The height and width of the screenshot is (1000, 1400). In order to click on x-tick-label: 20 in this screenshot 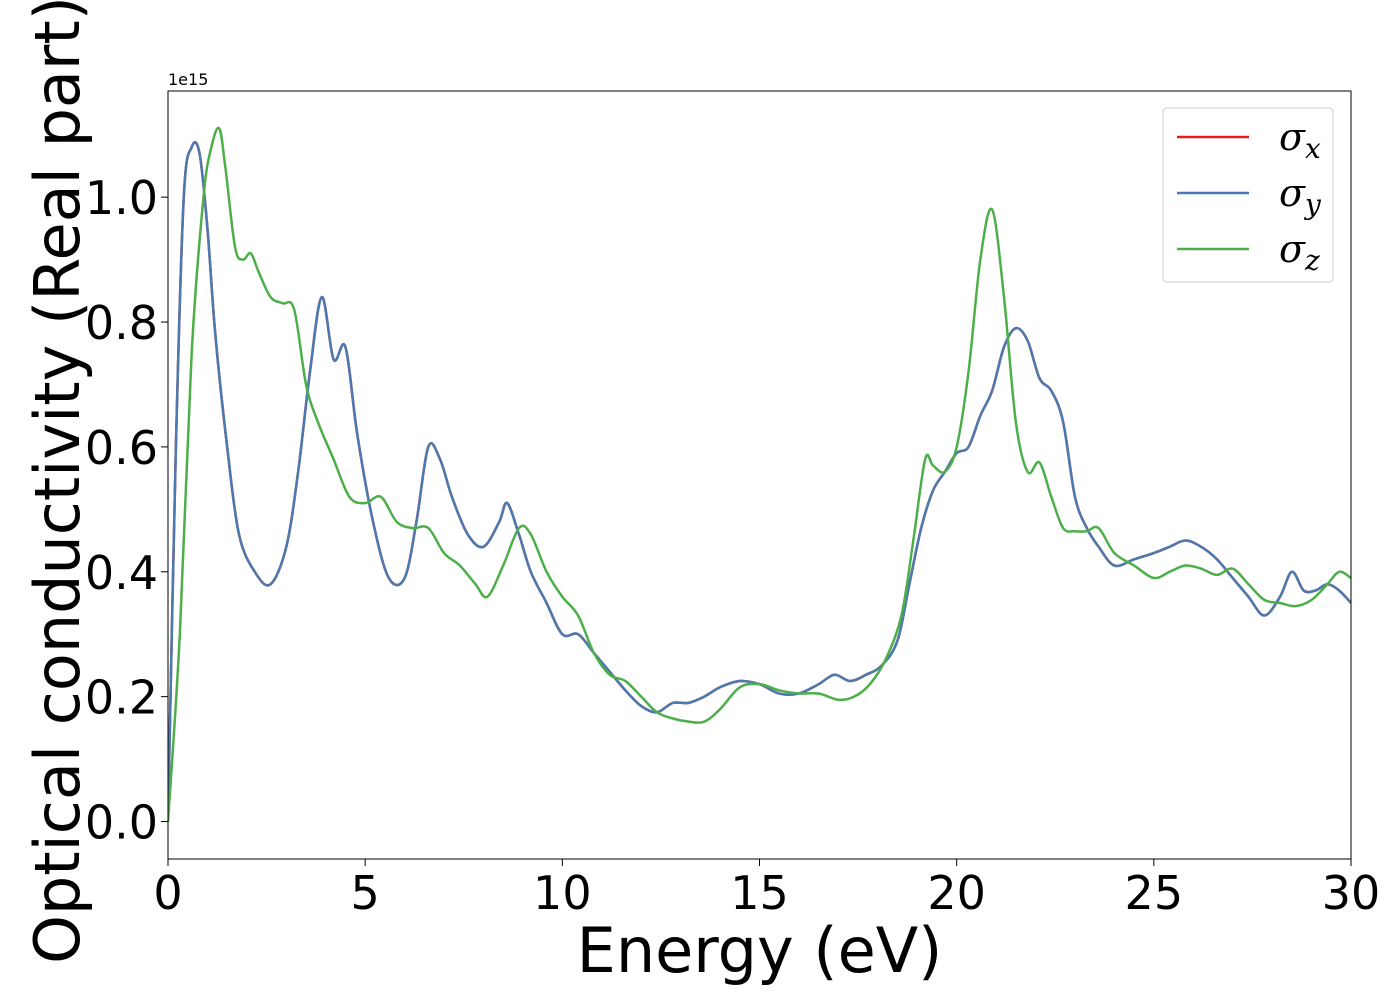, I will do `click(956, 893)`.